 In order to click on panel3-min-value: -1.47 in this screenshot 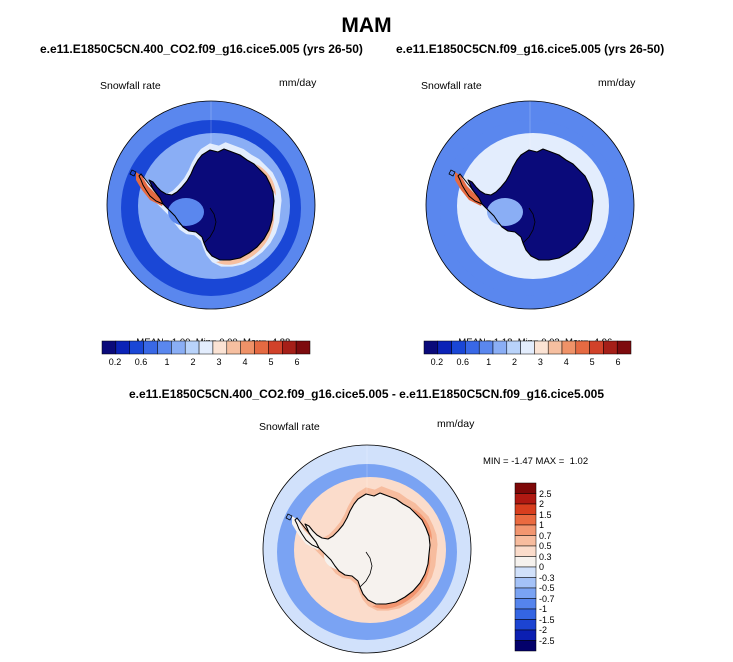, I will do `click(522, 461)`.